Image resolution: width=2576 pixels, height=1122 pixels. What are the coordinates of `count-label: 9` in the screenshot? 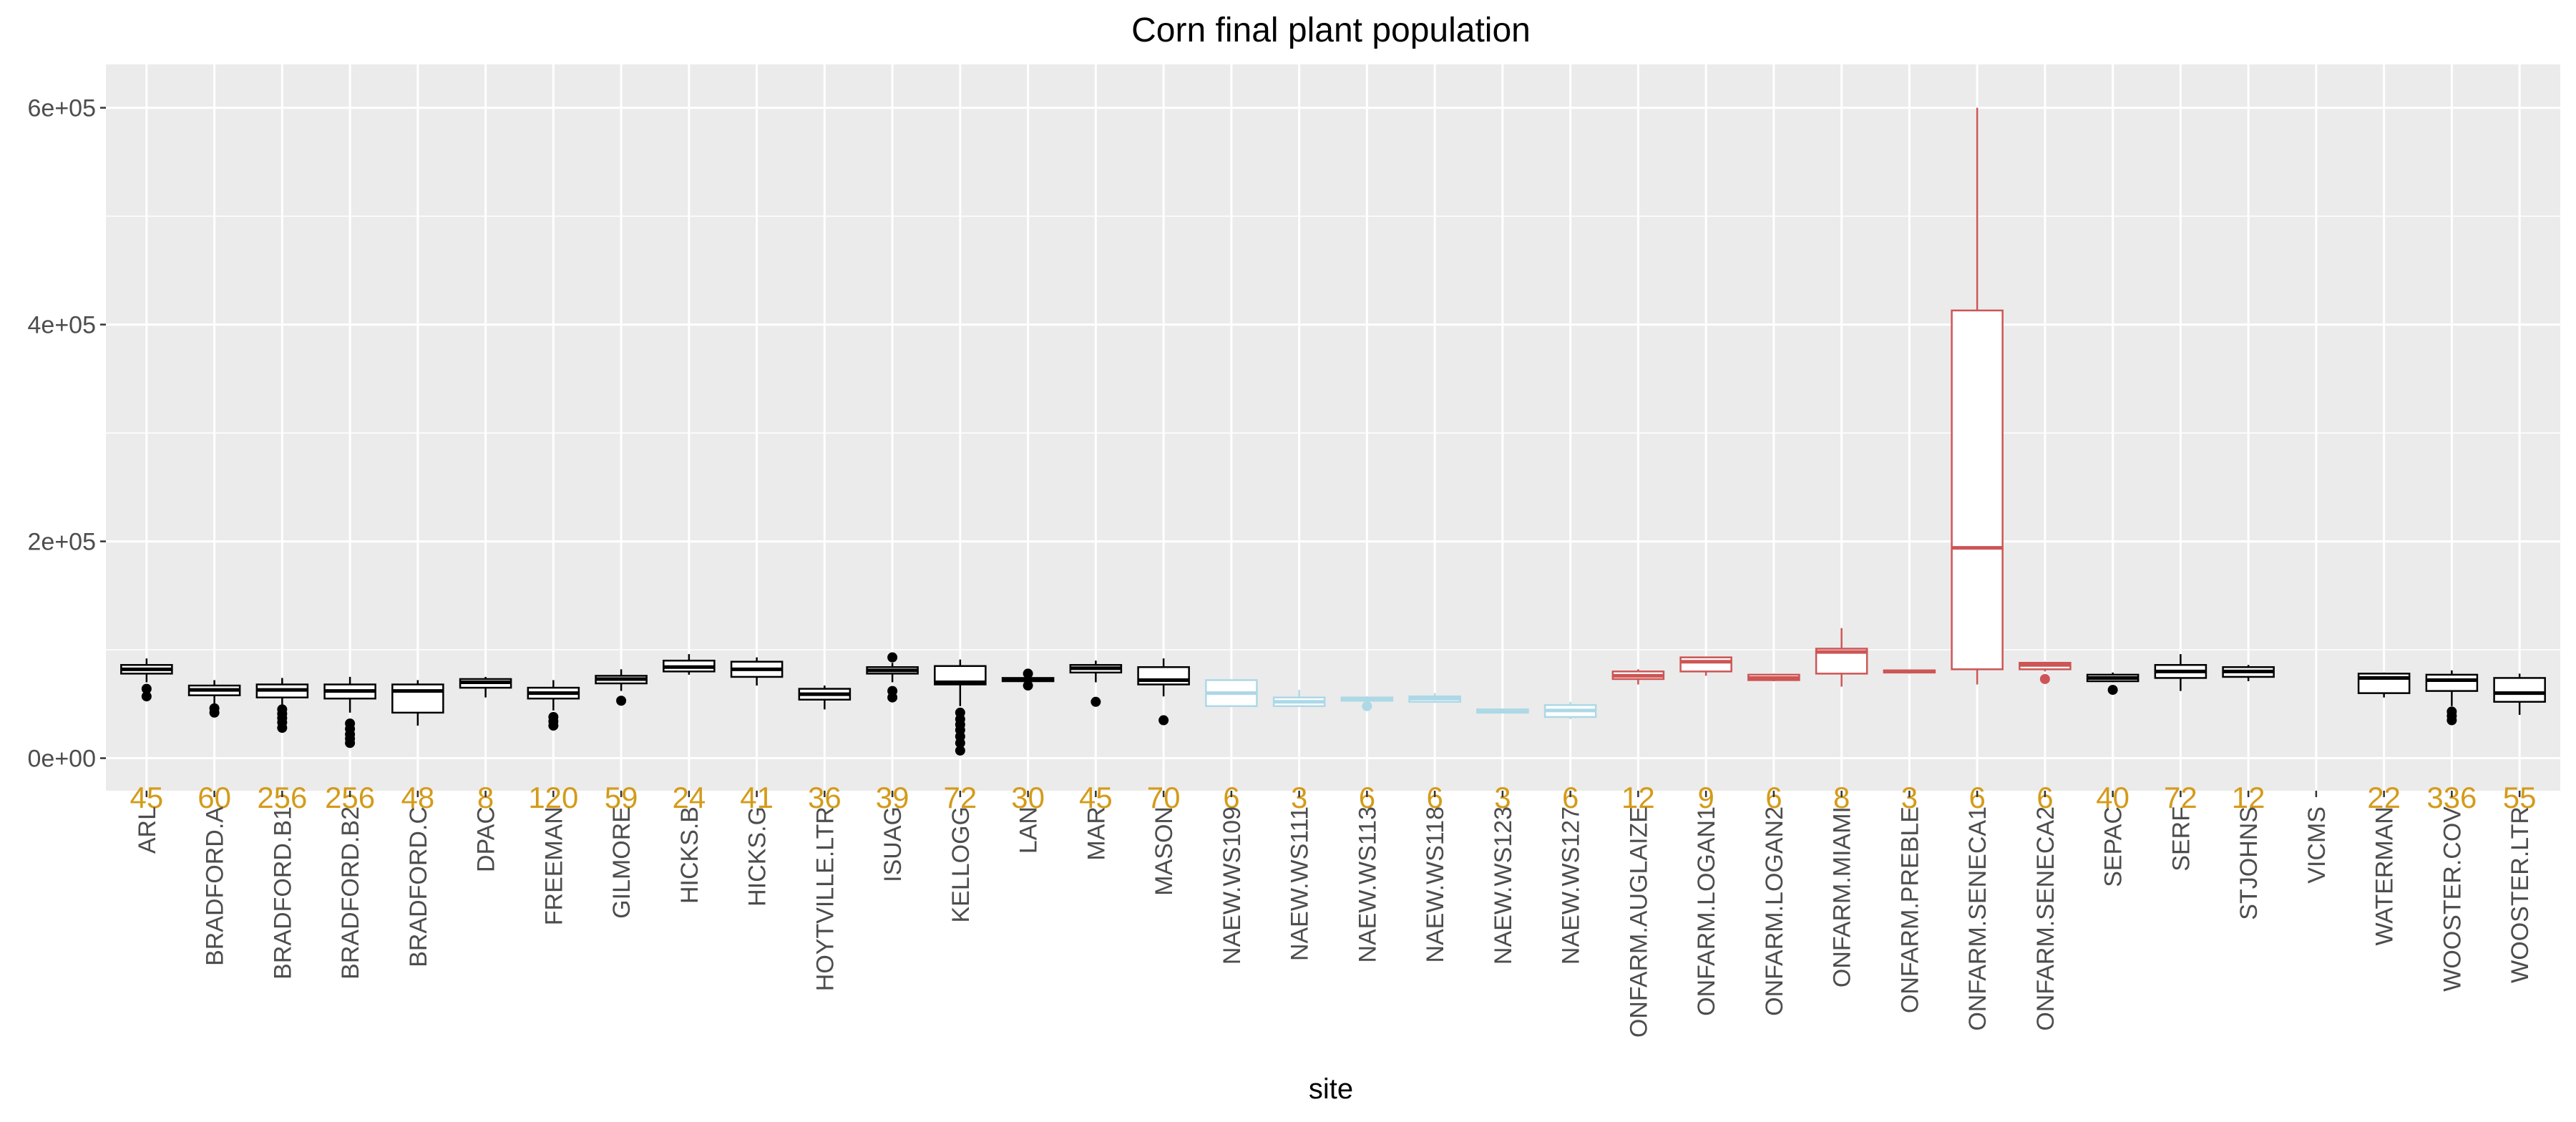 It's located at (1705, 797).